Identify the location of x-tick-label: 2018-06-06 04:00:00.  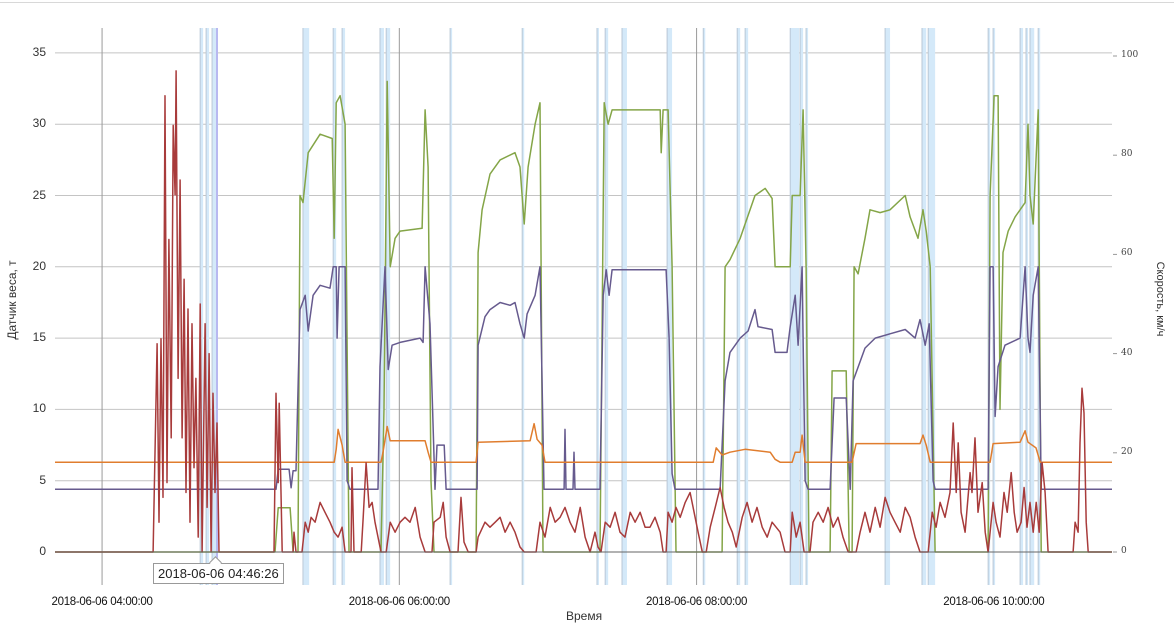
(102, 602).